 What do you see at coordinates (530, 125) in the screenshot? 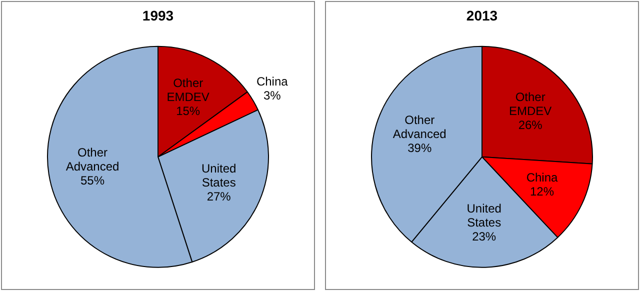
I see `data-label: 26%` at bounding box center [530, 125].